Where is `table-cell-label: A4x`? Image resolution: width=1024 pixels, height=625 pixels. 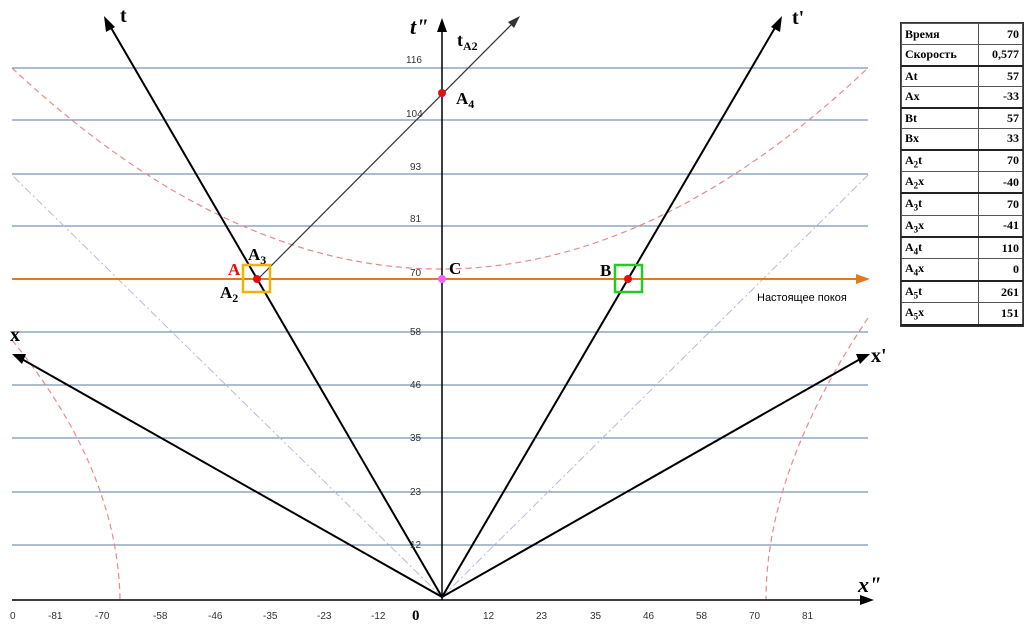 table-cell-label: A4x is located at coordinates (940, 270).